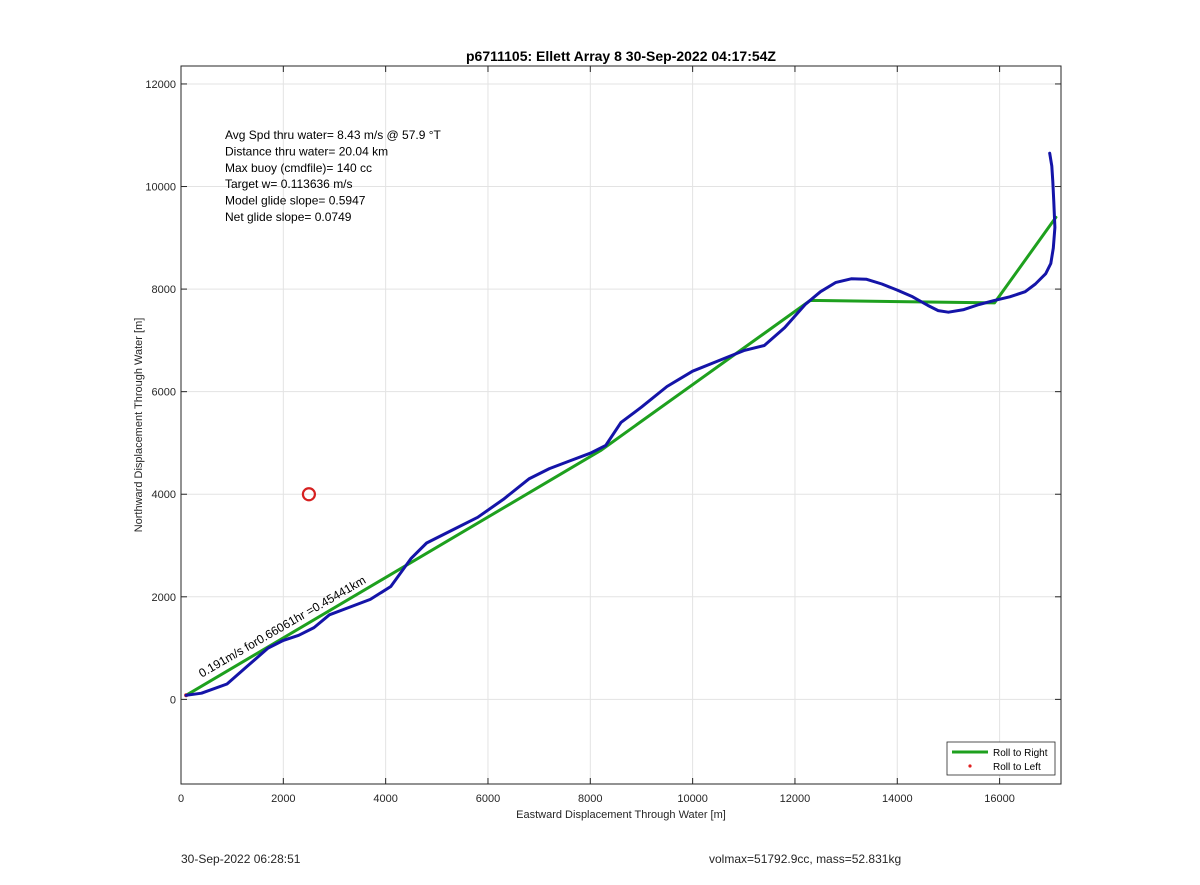 The image size is (1200, 885). Describe the element at coordinates (590, 799) in the screenshot. I see `x-tick-label: 8000` at that location.